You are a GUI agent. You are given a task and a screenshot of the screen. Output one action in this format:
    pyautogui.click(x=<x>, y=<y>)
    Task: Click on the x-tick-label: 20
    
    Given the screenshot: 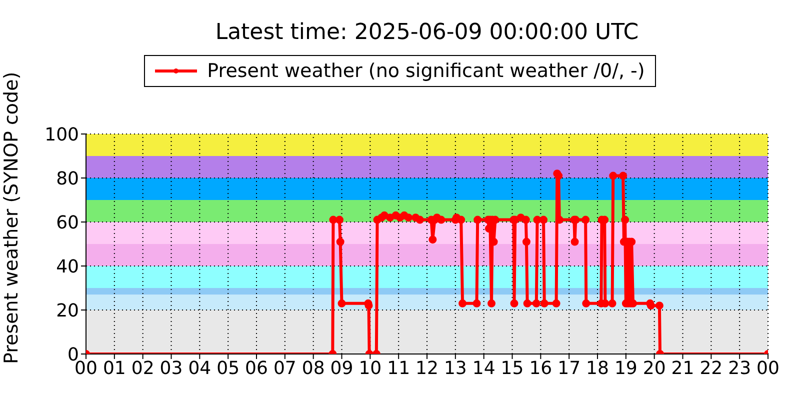 What is the action you would take?
    pyautogui.click(x=654, y=368)
    